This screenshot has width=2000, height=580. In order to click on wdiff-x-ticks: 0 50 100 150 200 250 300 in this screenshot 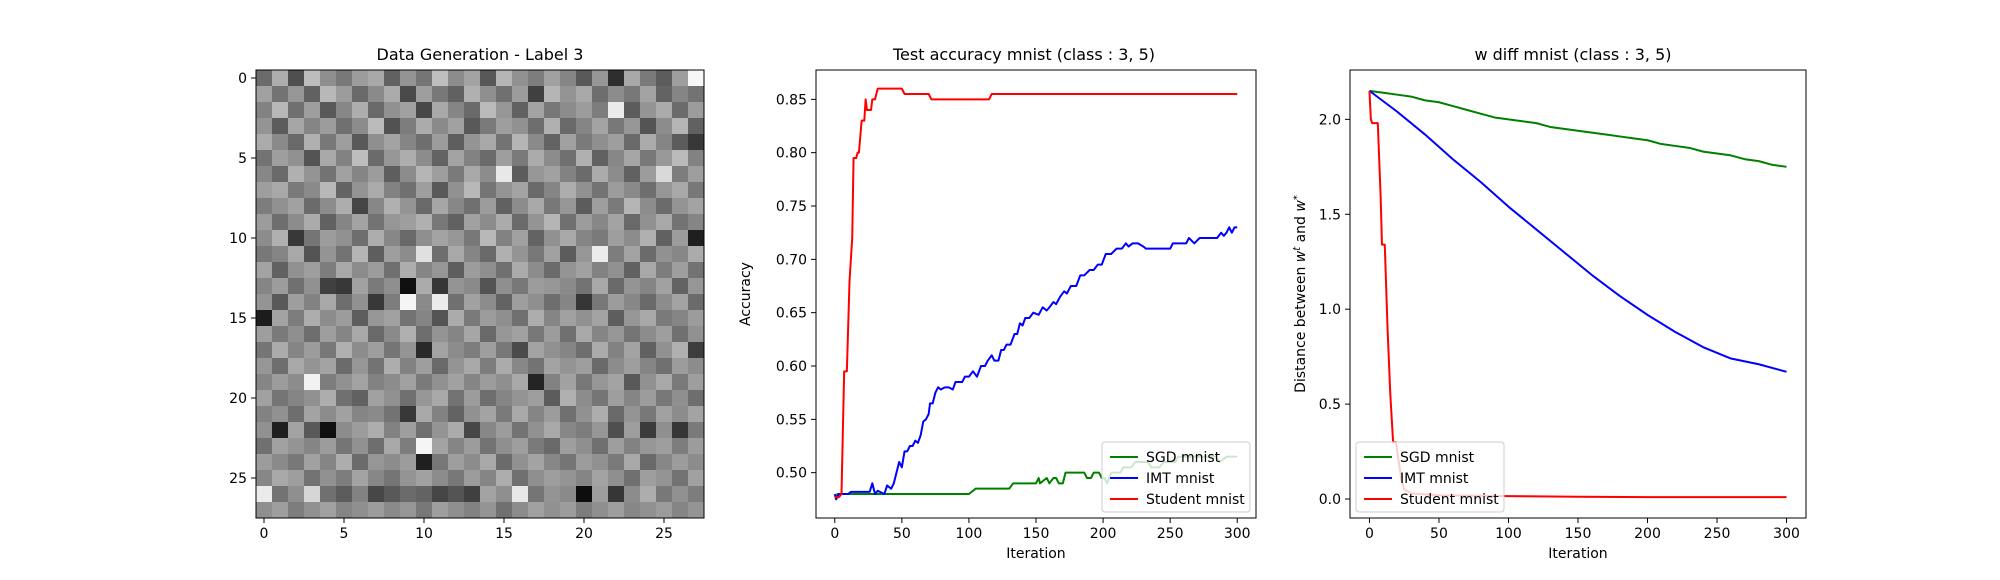, I will do `click(1582, 530)`.